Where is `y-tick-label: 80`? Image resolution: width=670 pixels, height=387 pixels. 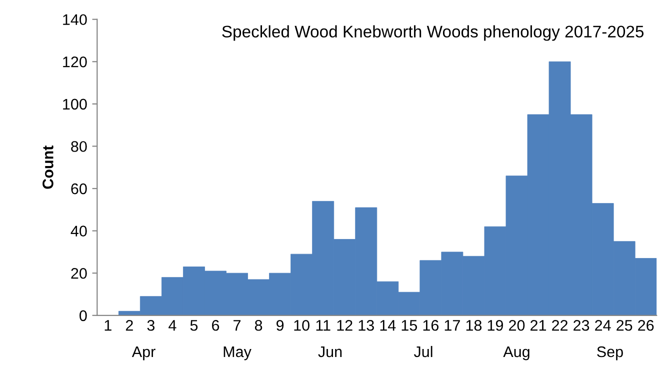 y-tick-label: 80 is located at coordinates (79, 146).